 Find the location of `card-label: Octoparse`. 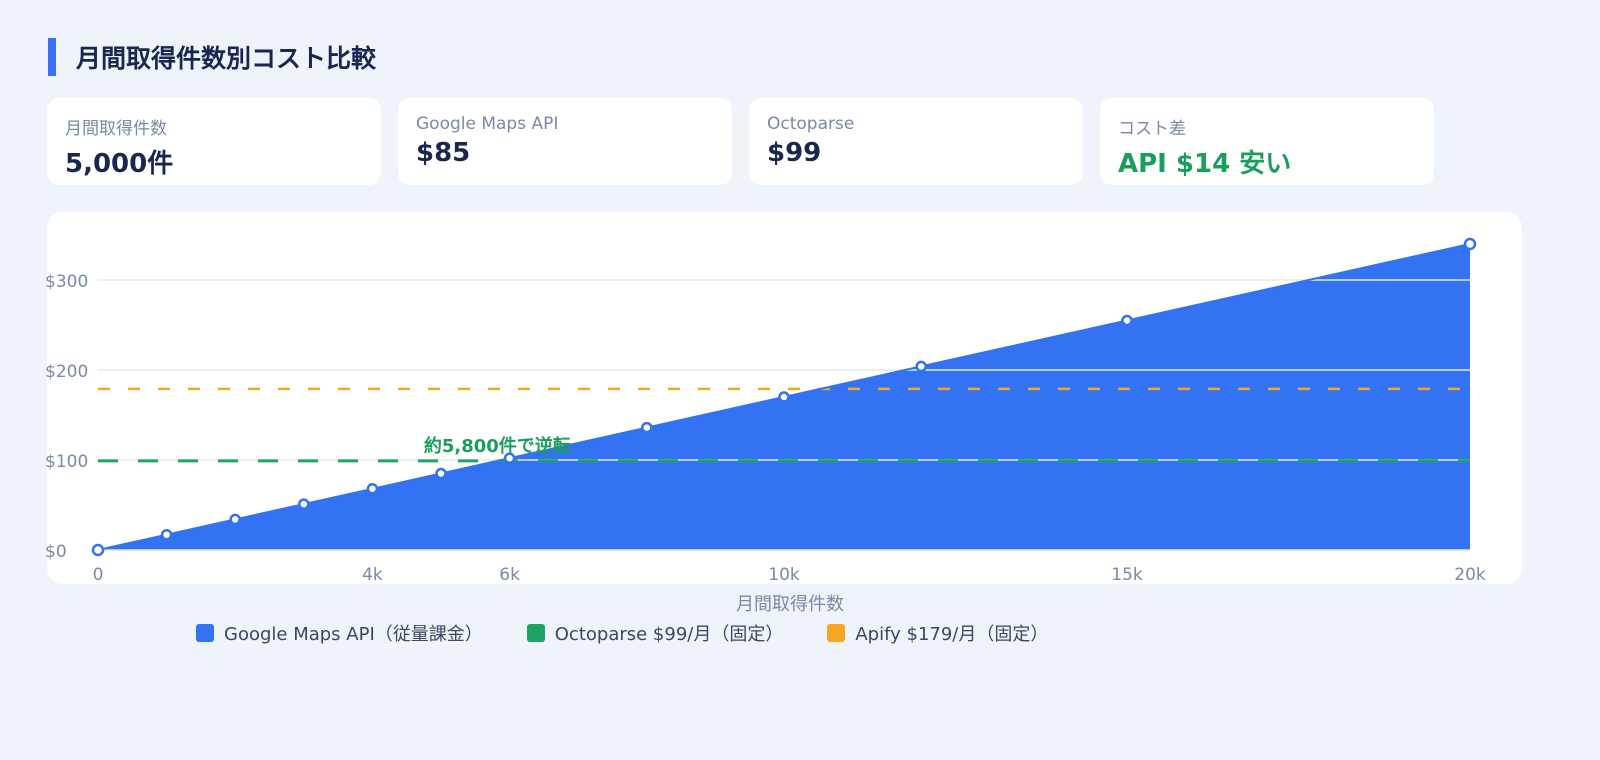

card-label: Octoparse is located at coordinates (811, 124).